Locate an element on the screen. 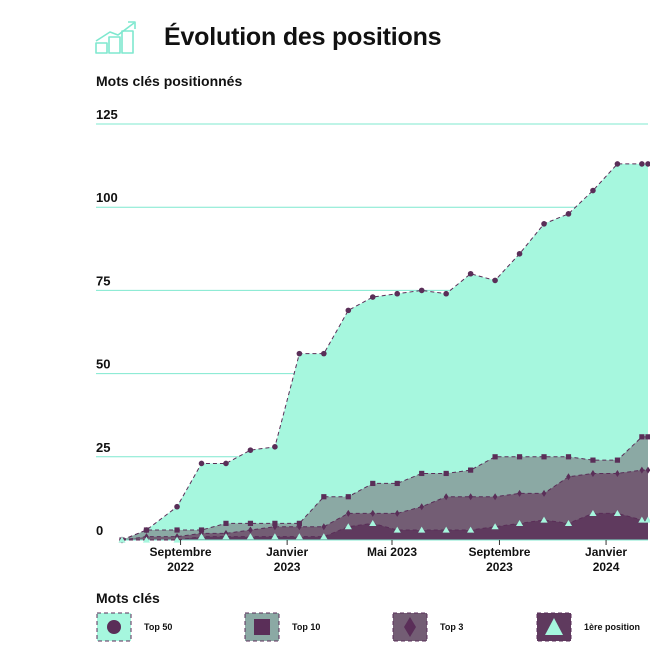  growth-chart-icon is located at coordinates (115, 37).